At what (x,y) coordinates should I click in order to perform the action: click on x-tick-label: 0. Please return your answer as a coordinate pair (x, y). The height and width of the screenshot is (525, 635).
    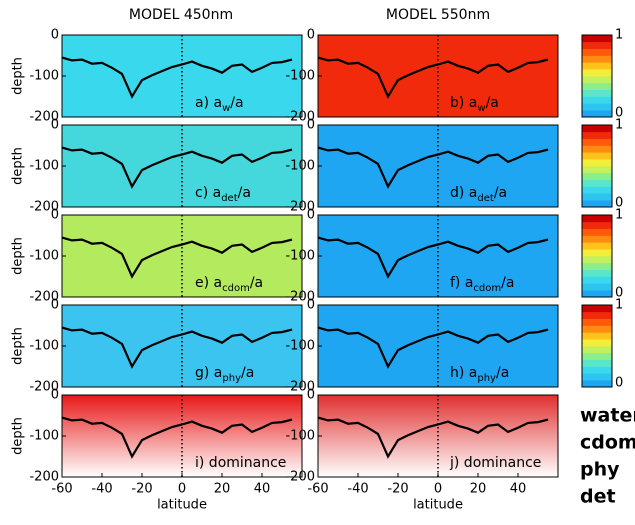
    Looking at the image, I should click on (438, 489).